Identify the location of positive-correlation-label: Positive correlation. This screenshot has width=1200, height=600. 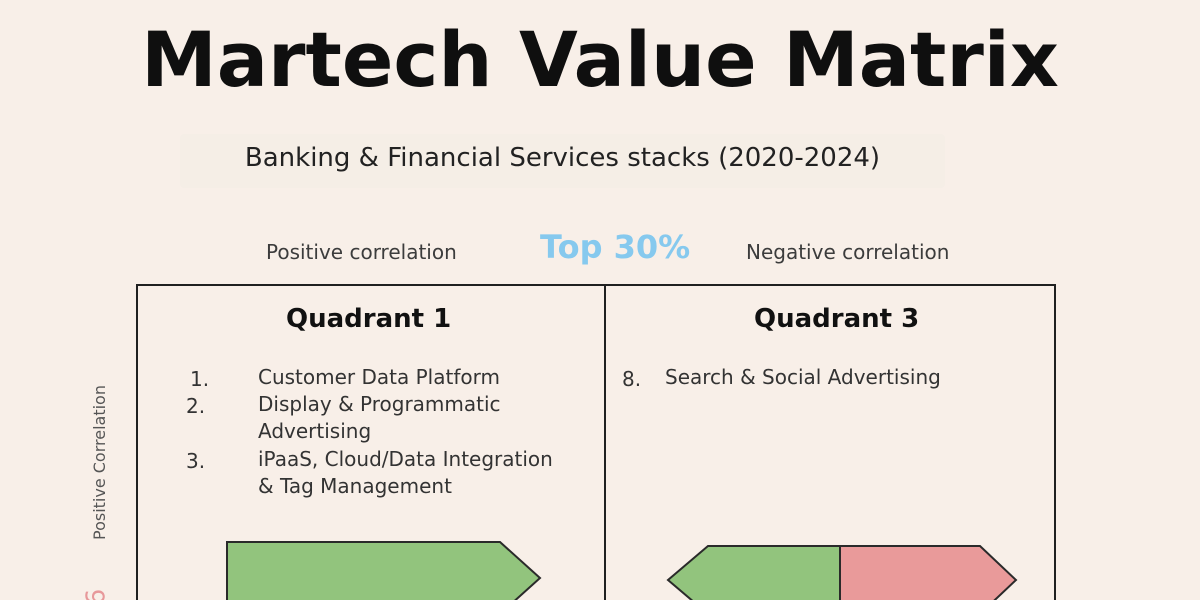
(361, 252).